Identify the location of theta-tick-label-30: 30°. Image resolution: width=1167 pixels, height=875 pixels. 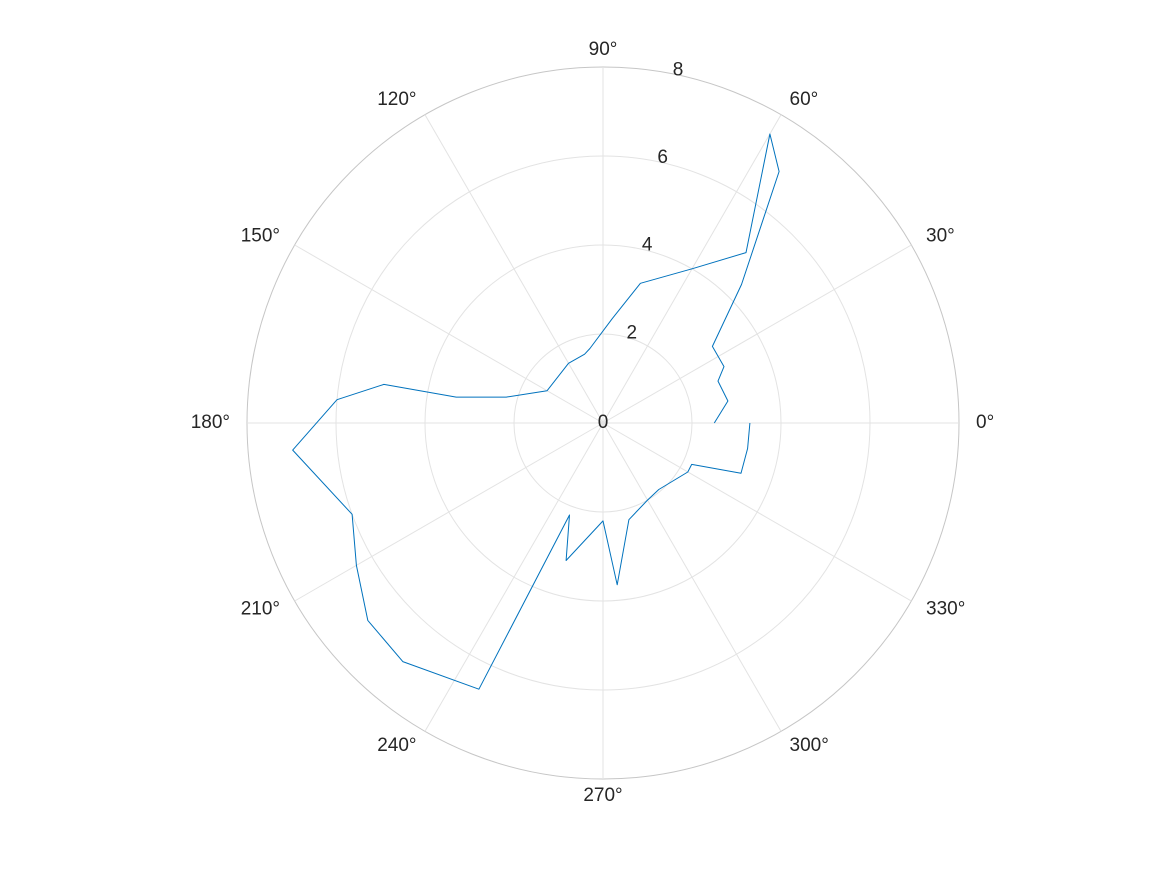
(940, 236).